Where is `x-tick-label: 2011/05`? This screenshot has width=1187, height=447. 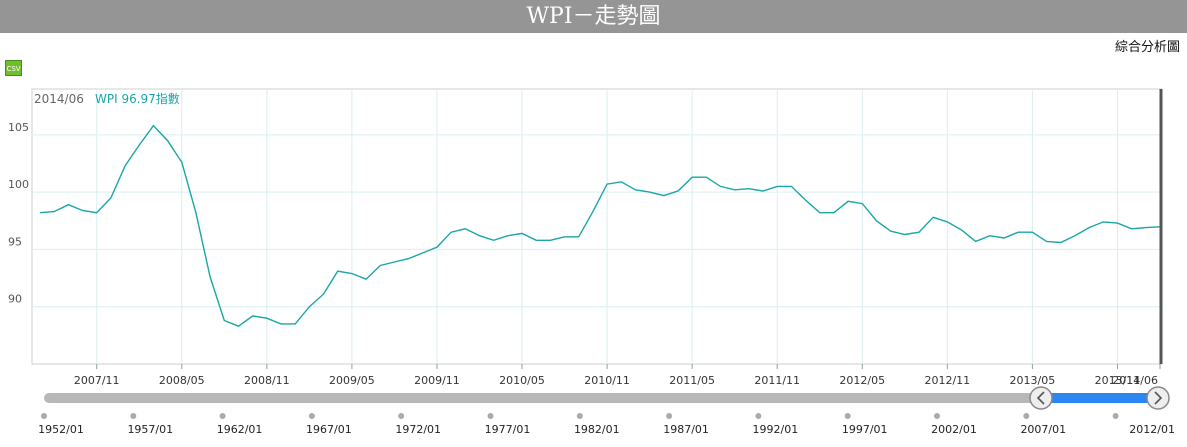 x-tick-label: 2011/05 is located at coordinates (692, 380).